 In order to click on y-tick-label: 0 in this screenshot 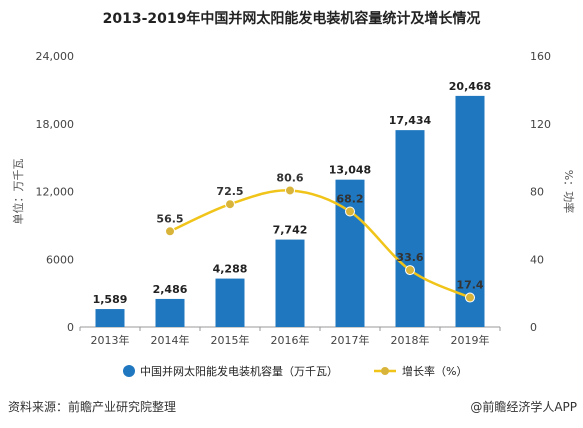, I will do `click(70, 327)`.